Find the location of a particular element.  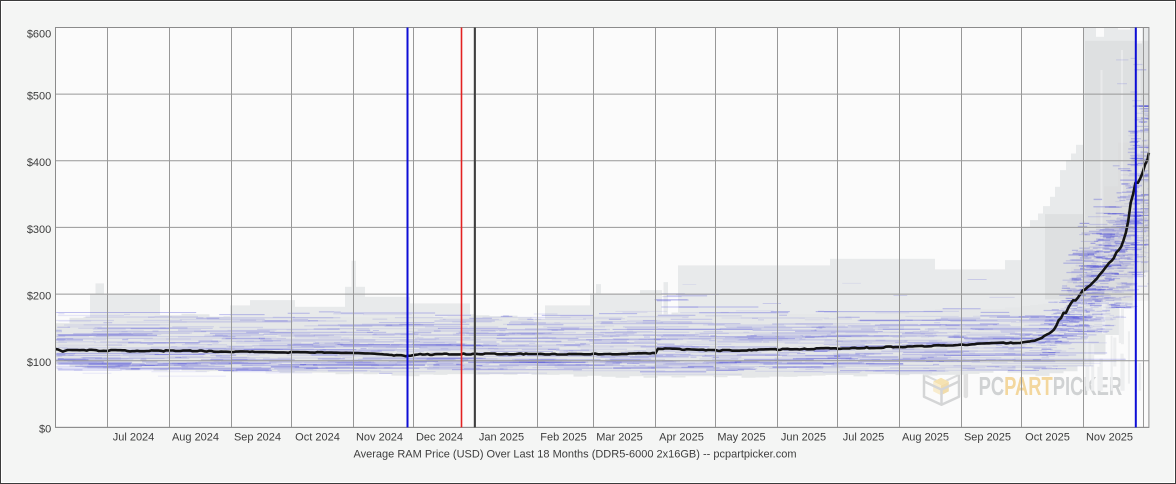

svg-text: Feb 2025 is located at coordinates (563, 437).